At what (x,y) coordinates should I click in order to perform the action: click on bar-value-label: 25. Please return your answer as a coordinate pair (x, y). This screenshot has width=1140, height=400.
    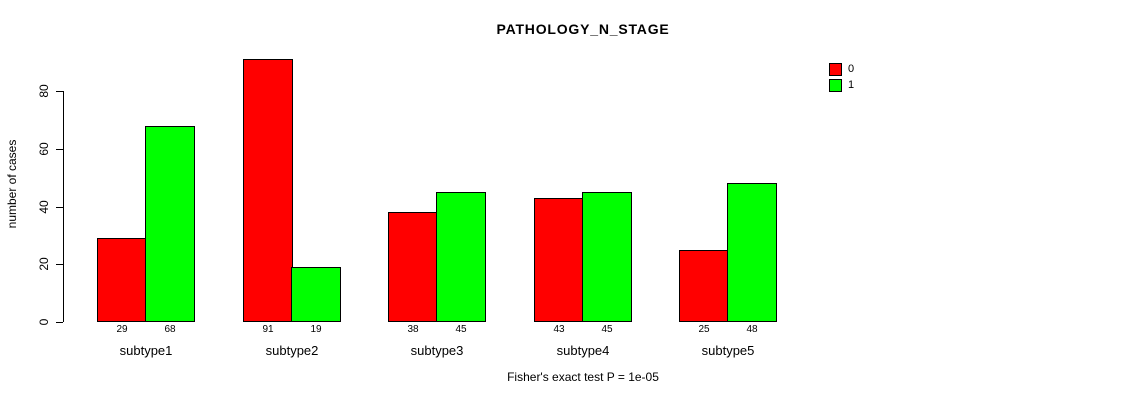
    Looking at the image, I should click on (704, 329).